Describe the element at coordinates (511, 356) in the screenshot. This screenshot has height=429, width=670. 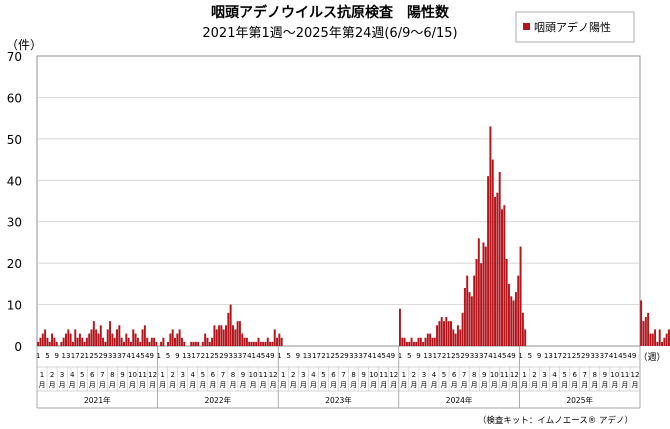
I see `week-tick-label: 49` at that location.